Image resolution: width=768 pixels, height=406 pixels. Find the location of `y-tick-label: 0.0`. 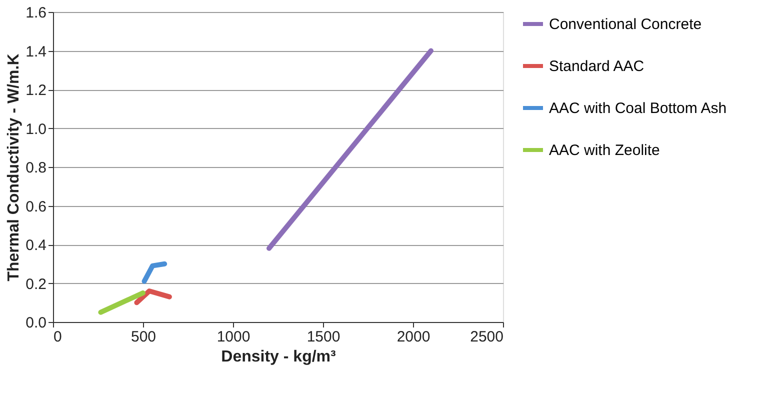

y-tick-label: 0.0 is located at coordinates (36, 323).